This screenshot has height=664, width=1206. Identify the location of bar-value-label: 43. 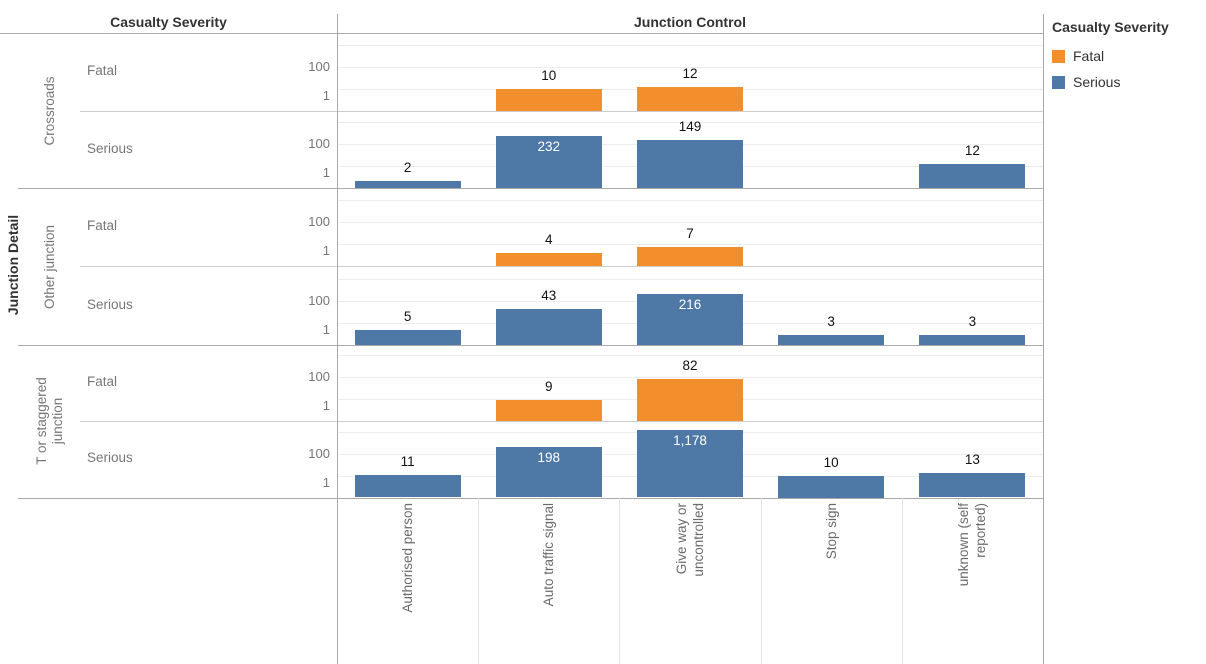
(549, 296).